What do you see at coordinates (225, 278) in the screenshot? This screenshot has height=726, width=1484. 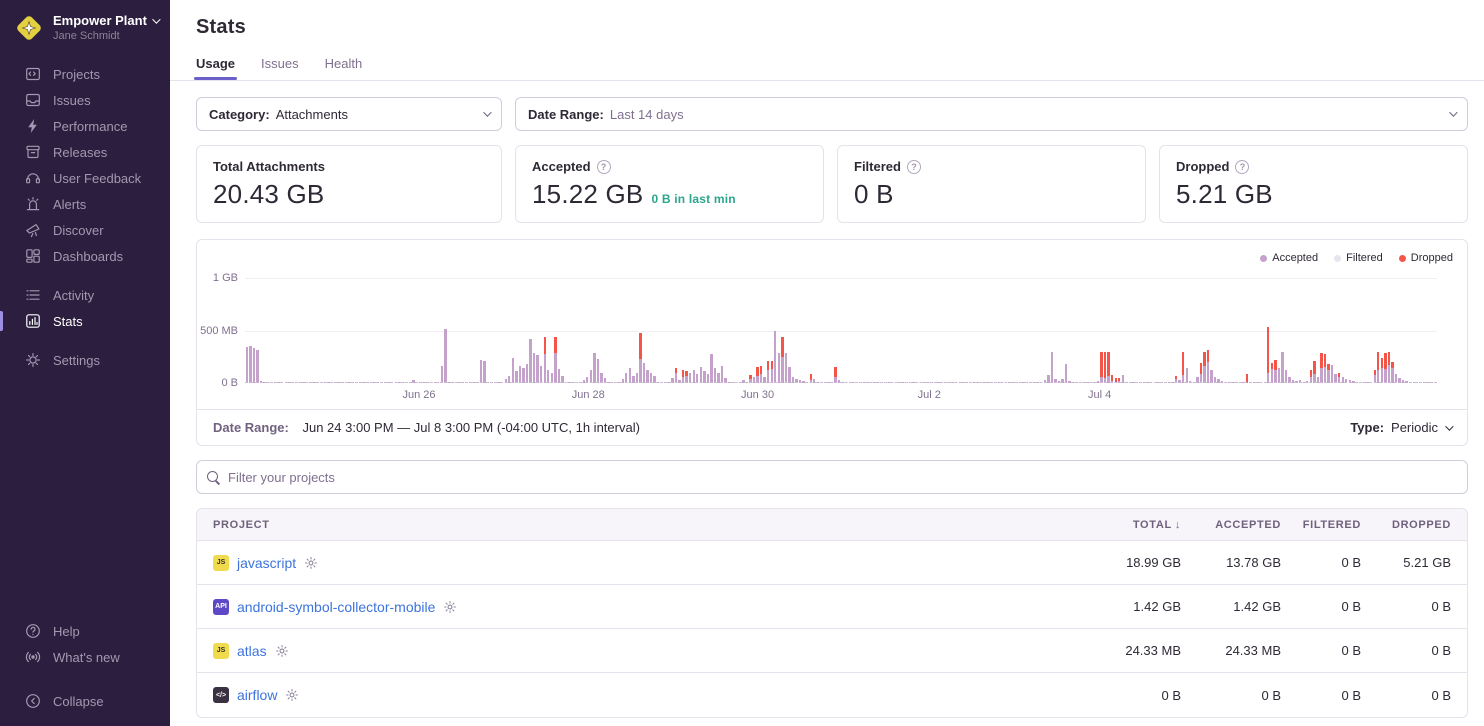 I see `y-axis-label: 1 GB` at bounding box center [225, 278].